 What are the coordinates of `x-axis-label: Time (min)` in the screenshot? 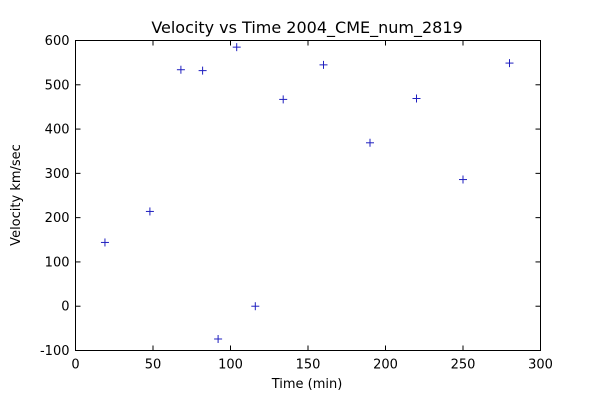 It's located at (307, 384).